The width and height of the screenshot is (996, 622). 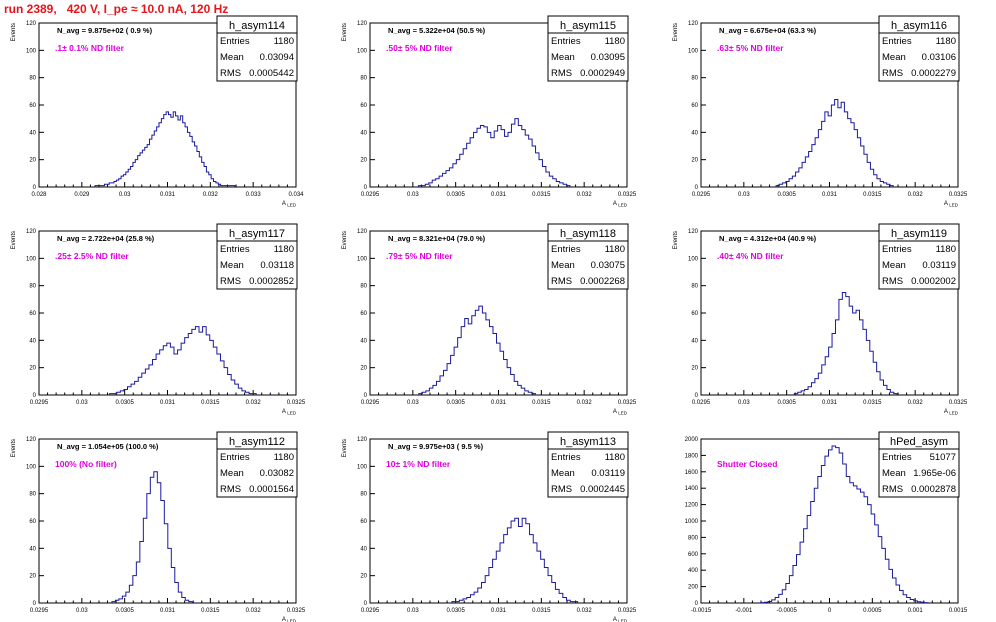 What do you see at coordinates (608, 265) in the screenshot?
I see `stats-value: 0.03075` at bounding box center [608, 265].